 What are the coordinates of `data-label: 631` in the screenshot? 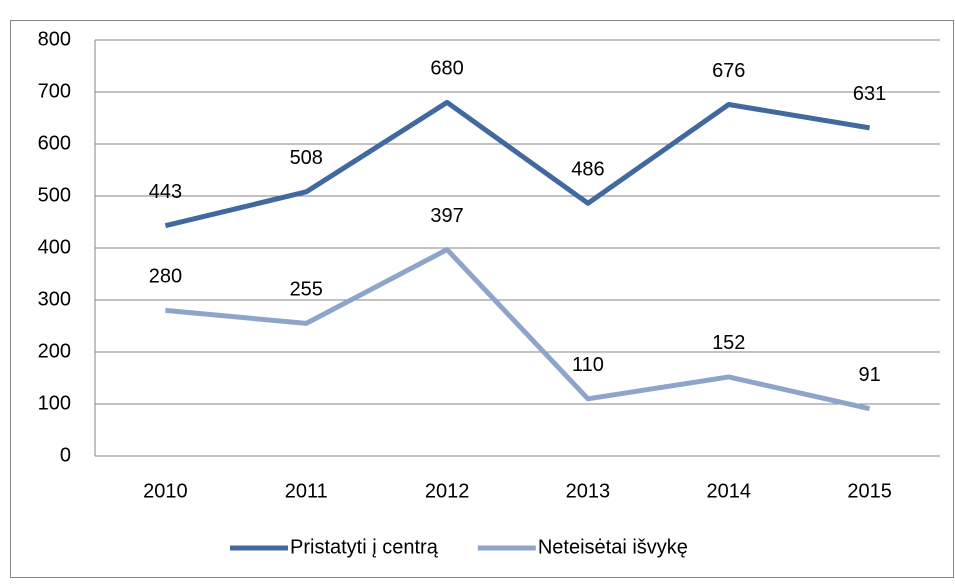 It's located at (869, 94).